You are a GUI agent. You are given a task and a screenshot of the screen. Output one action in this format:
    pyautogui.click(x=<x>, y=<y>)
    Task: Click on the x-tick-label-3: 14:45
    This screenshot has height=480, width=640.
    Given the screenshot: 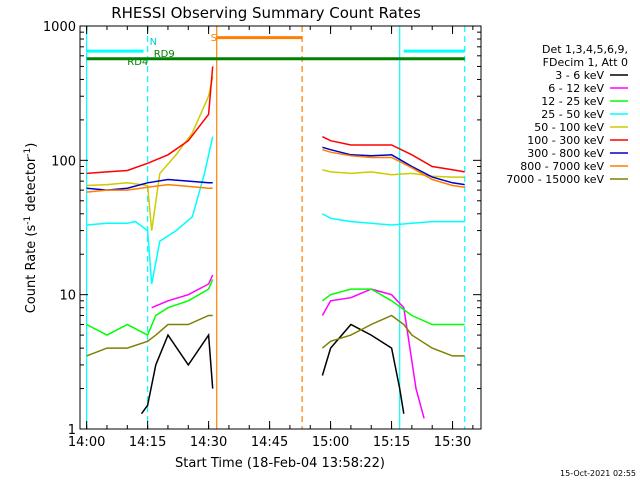 What is the action you would take?
    pyautogui.click(x=269, y=442)
    